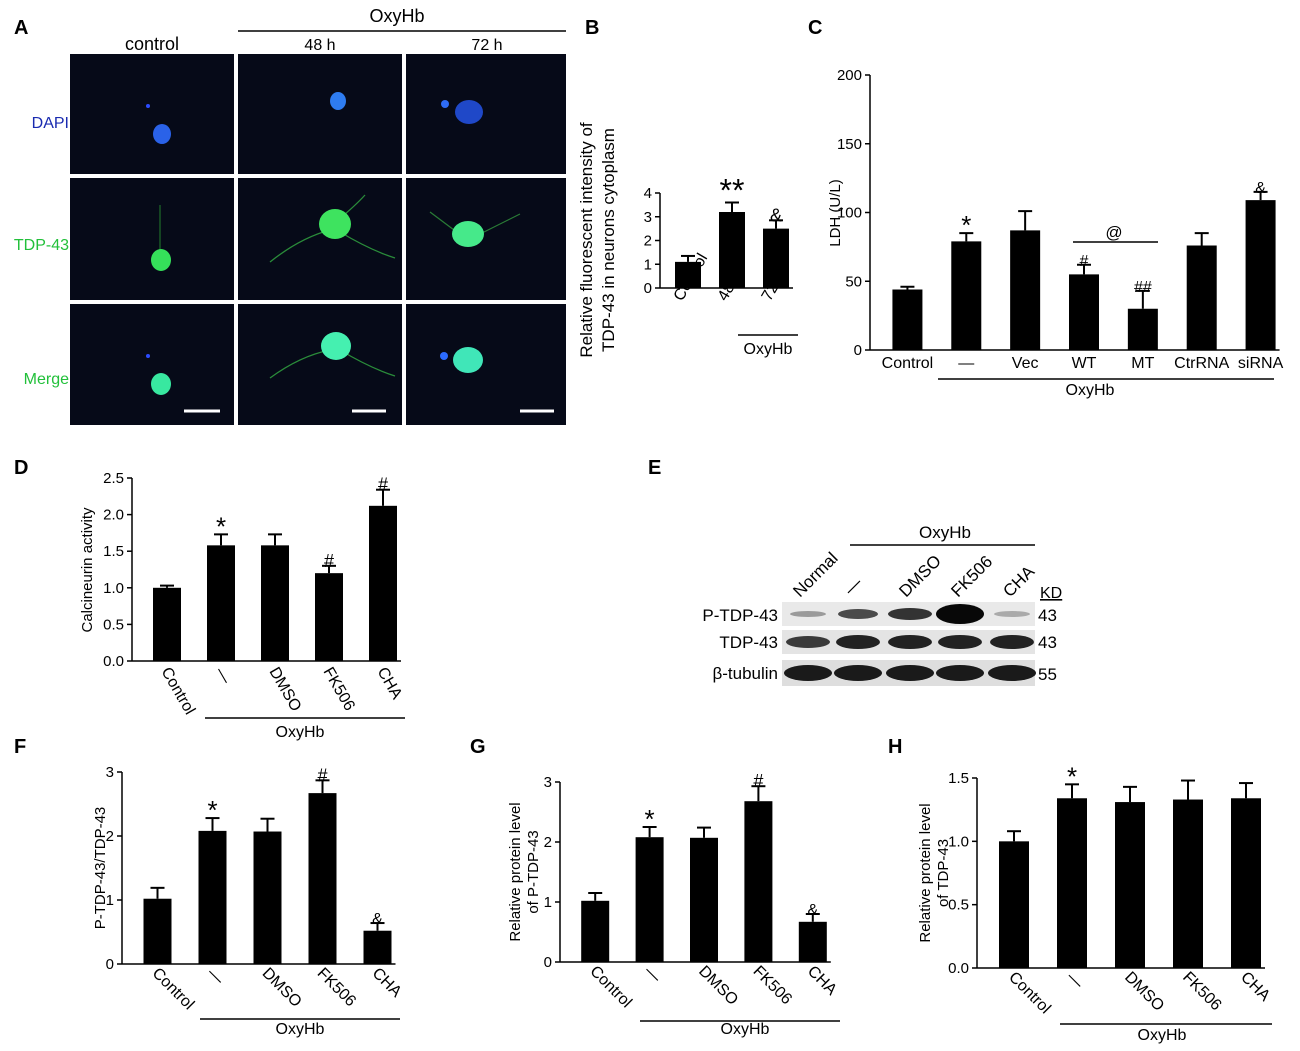 This screenshot has height=1051, width=1300. What do you see at coordinates (221, 526) in the screenshot?
I see `significance-marker-d: *` at bounding box center [221, 526].